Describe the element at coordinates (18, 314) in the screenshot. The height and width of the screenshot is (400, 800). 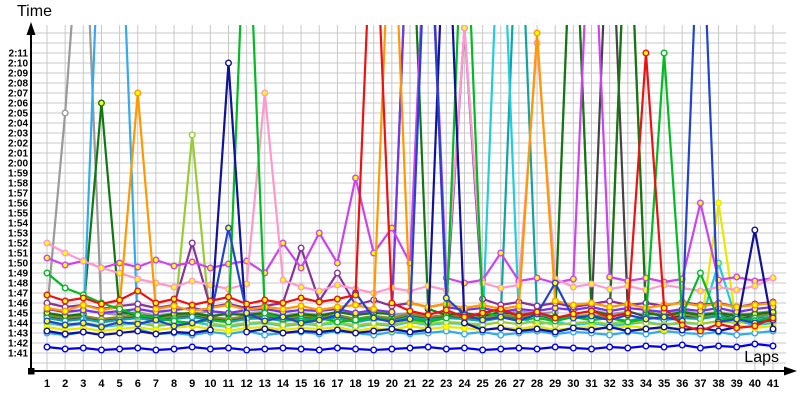
I see `y-tick-label: 1:45` at that location.